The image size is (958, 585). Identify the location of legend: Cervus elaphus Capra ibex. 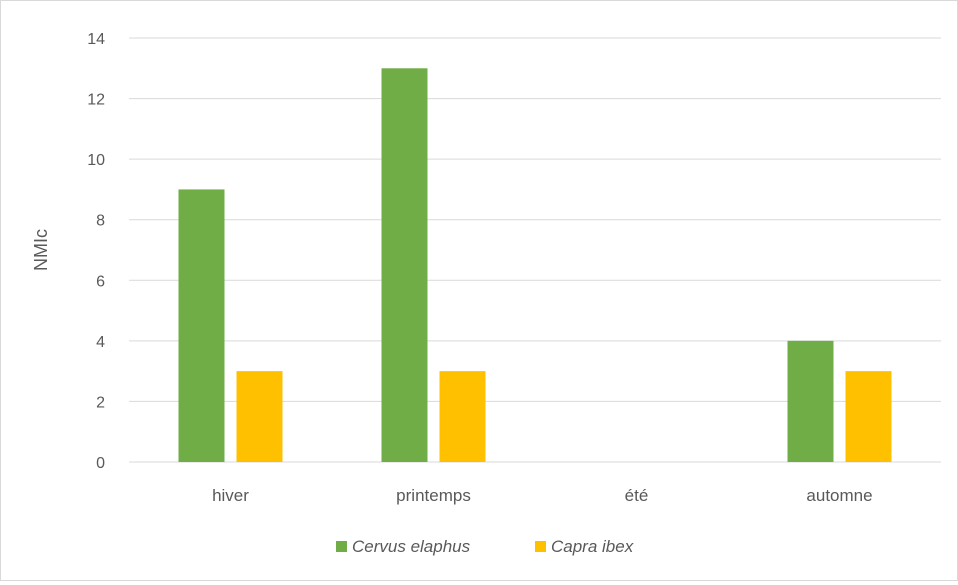
(485, 546).